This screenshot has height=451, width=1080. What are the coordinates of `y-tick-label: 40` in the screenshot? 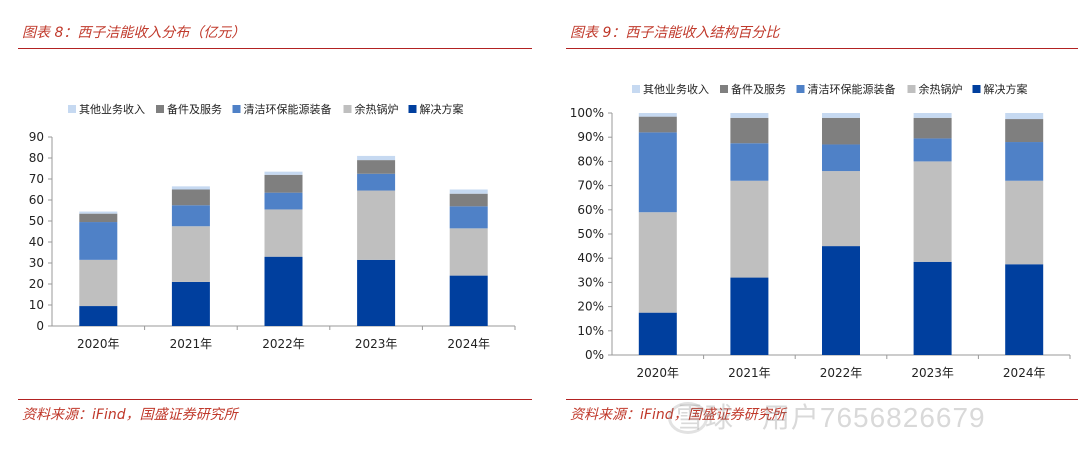 It's located at (36, 242).